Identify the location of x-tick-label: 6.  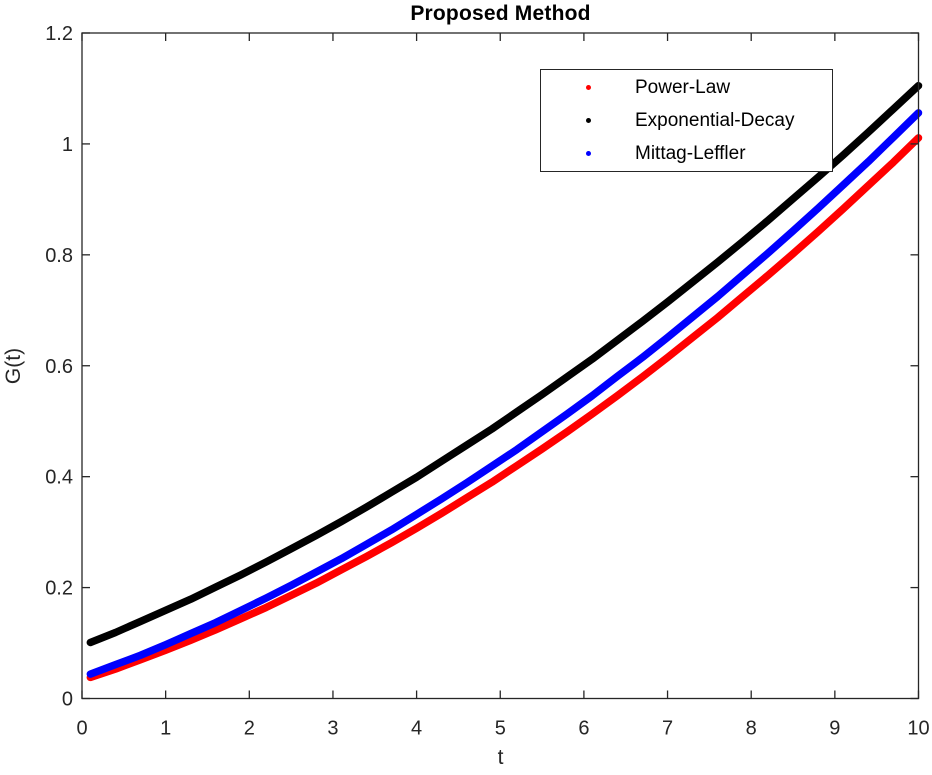
(583, 729).